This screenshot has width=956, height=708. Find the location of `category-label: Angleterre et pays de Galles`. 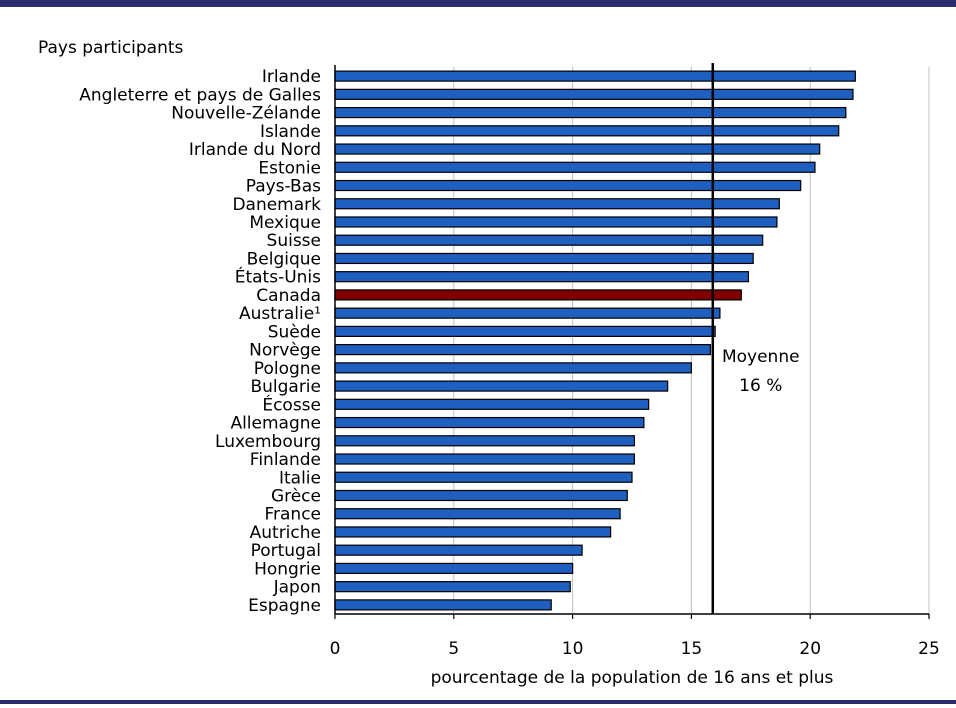

category-label: Angleterre et pays de Galles is located at coordinates (200, 95).